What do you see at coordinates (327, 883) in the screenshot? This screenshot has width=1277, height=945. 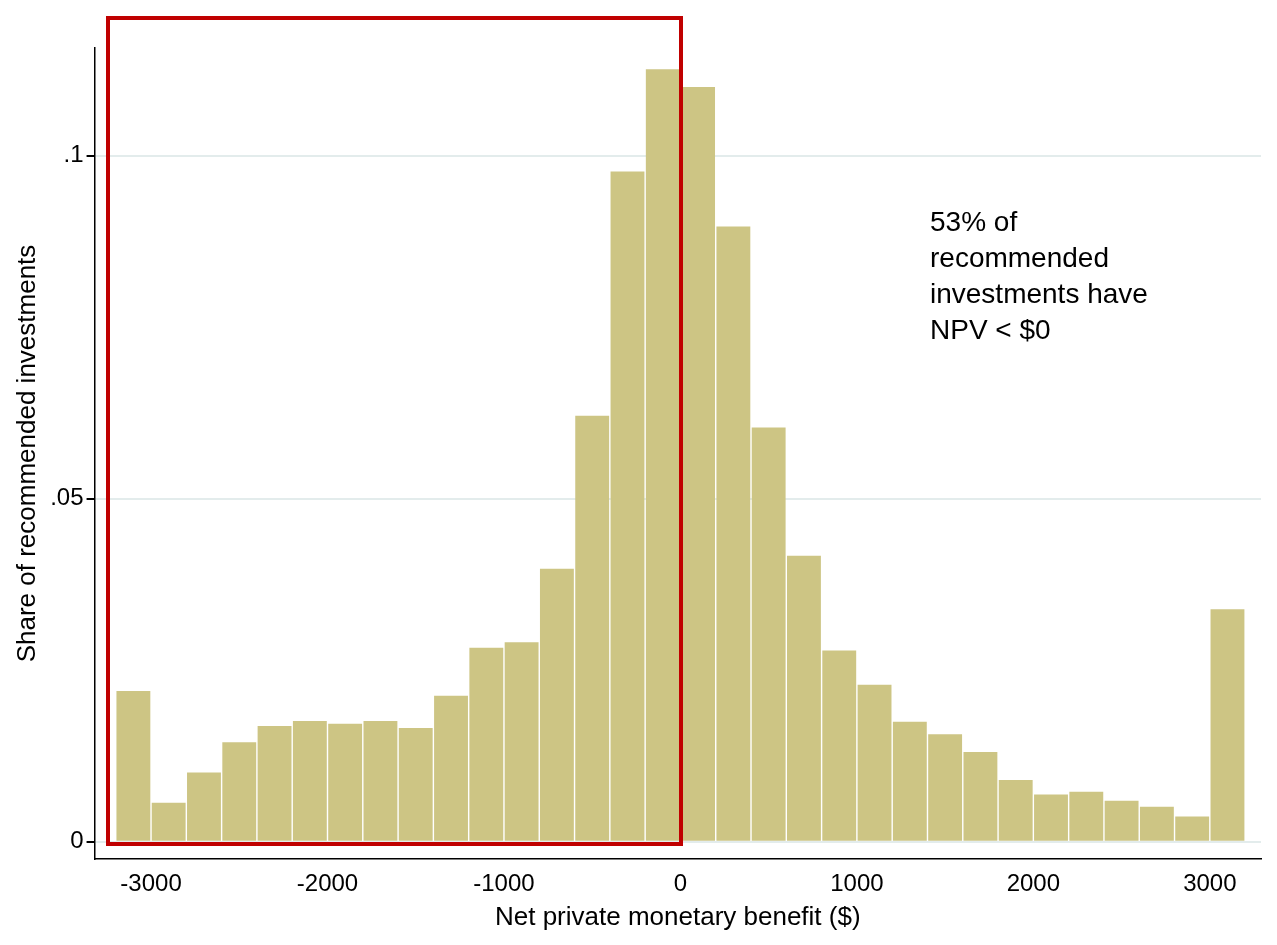 I see `x-tick-label: -2000` at bounding box center [327, 883].